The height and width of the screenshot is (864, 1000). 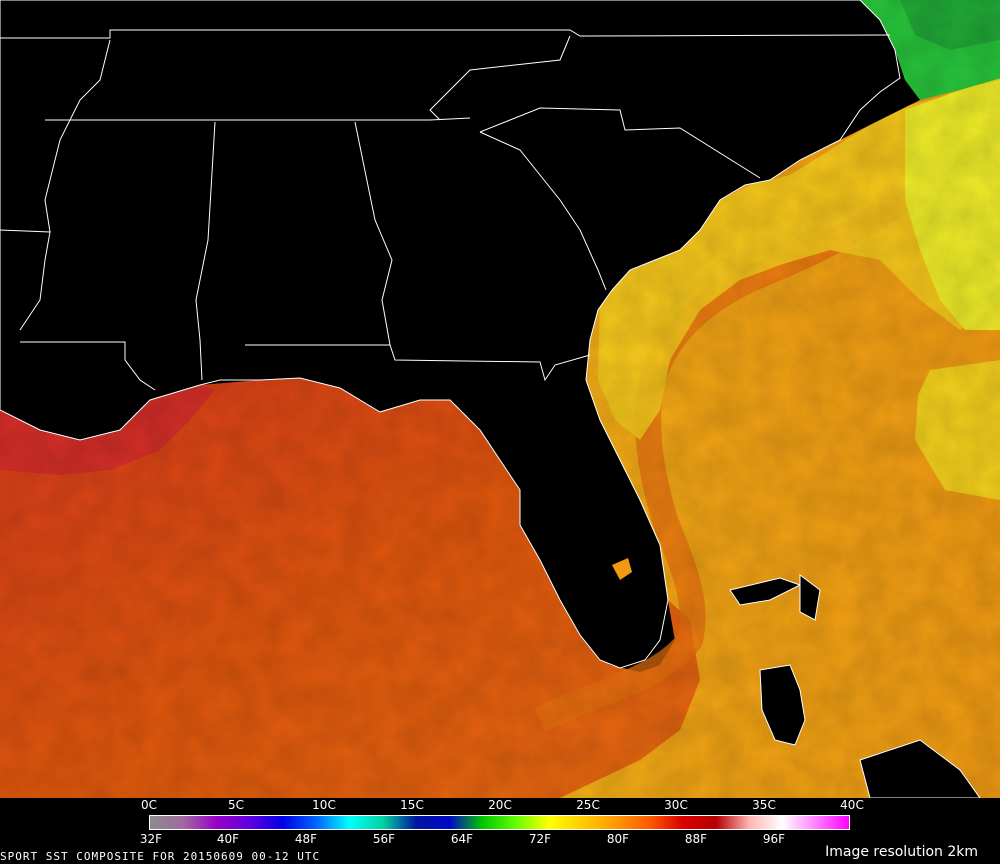 I want to click on border-la-ms, so click(x=88, y=366).